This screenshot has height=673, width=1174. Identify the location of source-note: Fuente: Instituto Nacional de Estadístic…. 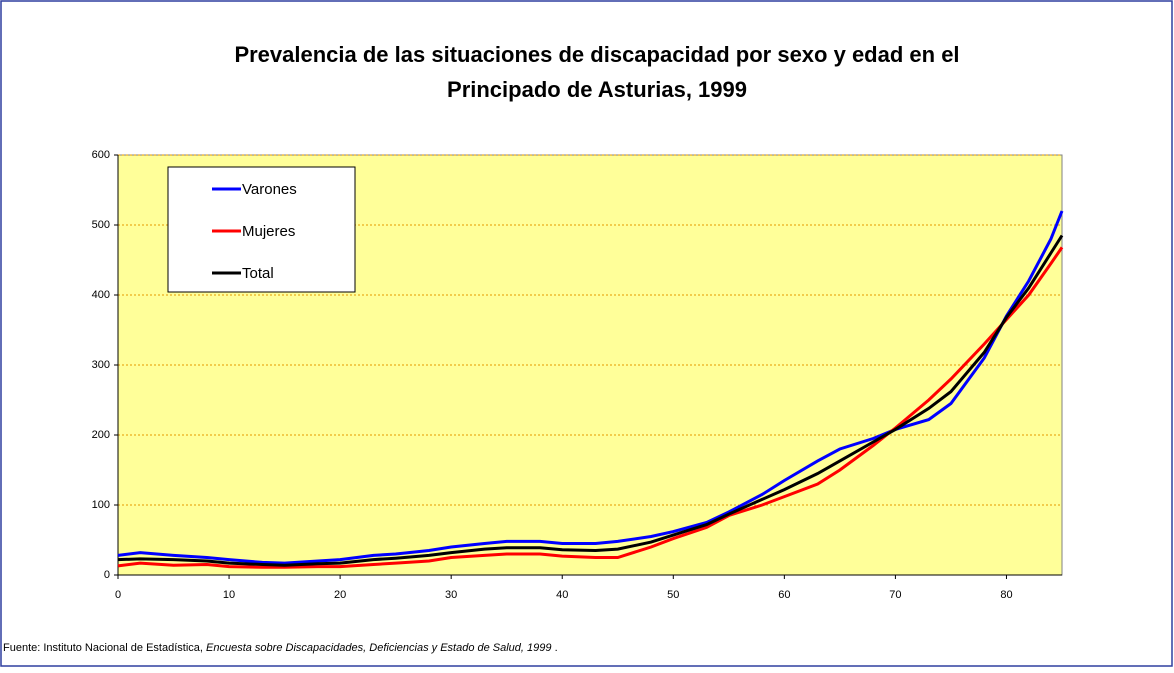
(280, 648).